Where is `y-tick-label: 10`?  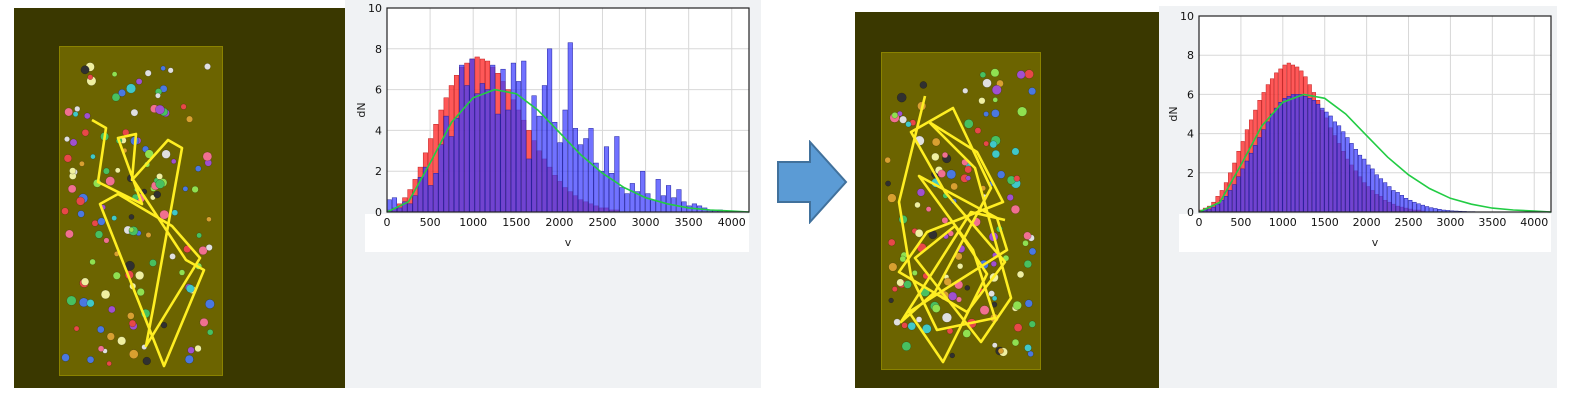
y-tick-label: 10 is located at coordinates (375, 8).